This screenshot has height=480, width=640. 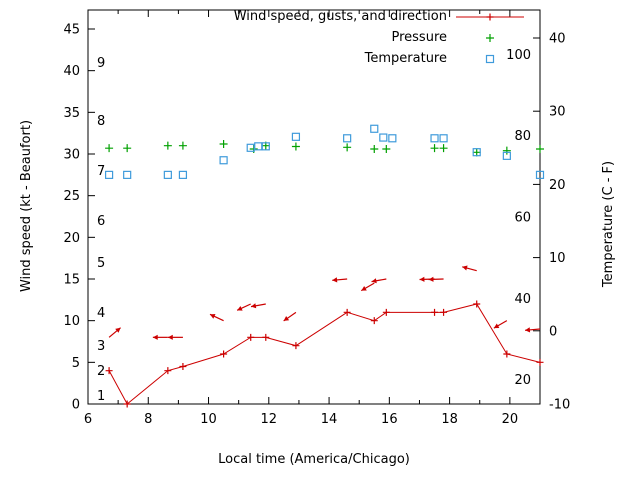 I want to click on x-tick-label: 16, so click(x=389, y=419).